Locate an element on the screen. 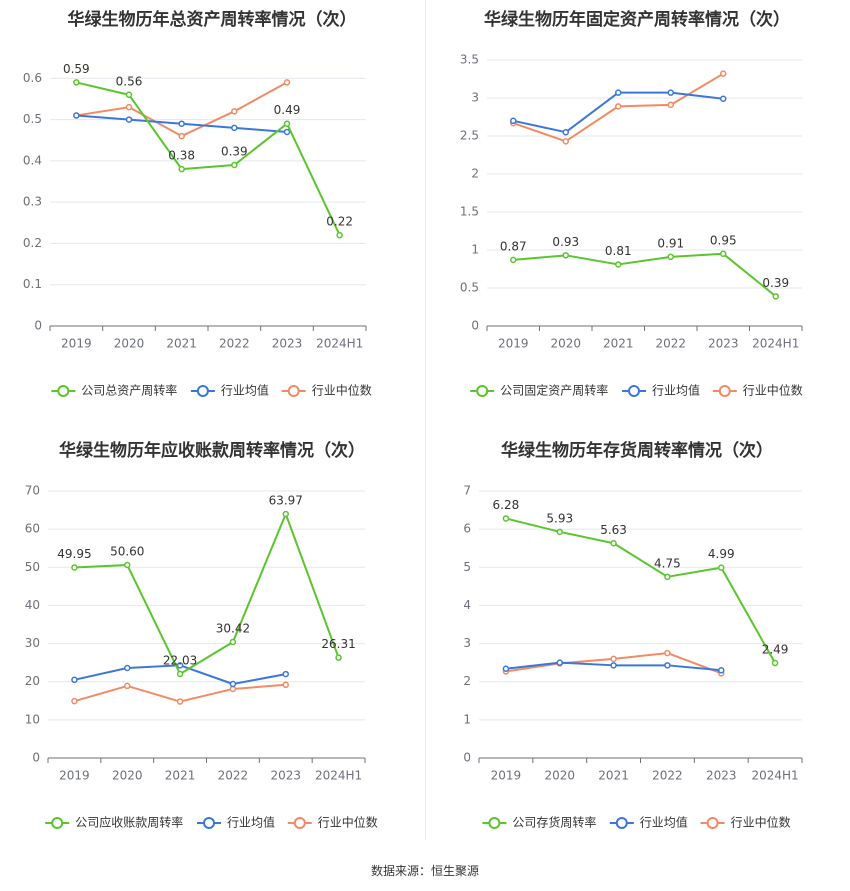 This screenshot has width=850, height=891. data-label: 0.49 is located at coordinates (287, 110).